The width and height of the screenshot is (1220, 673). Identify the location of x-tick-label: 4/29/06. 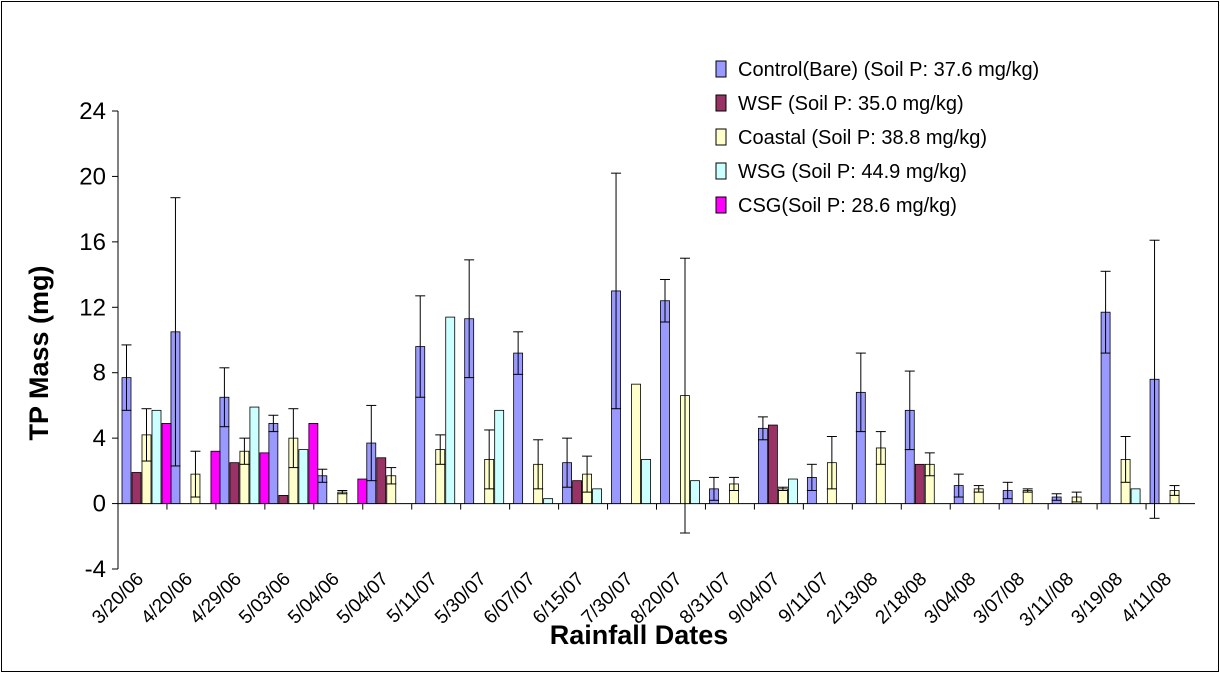
(216, 599).